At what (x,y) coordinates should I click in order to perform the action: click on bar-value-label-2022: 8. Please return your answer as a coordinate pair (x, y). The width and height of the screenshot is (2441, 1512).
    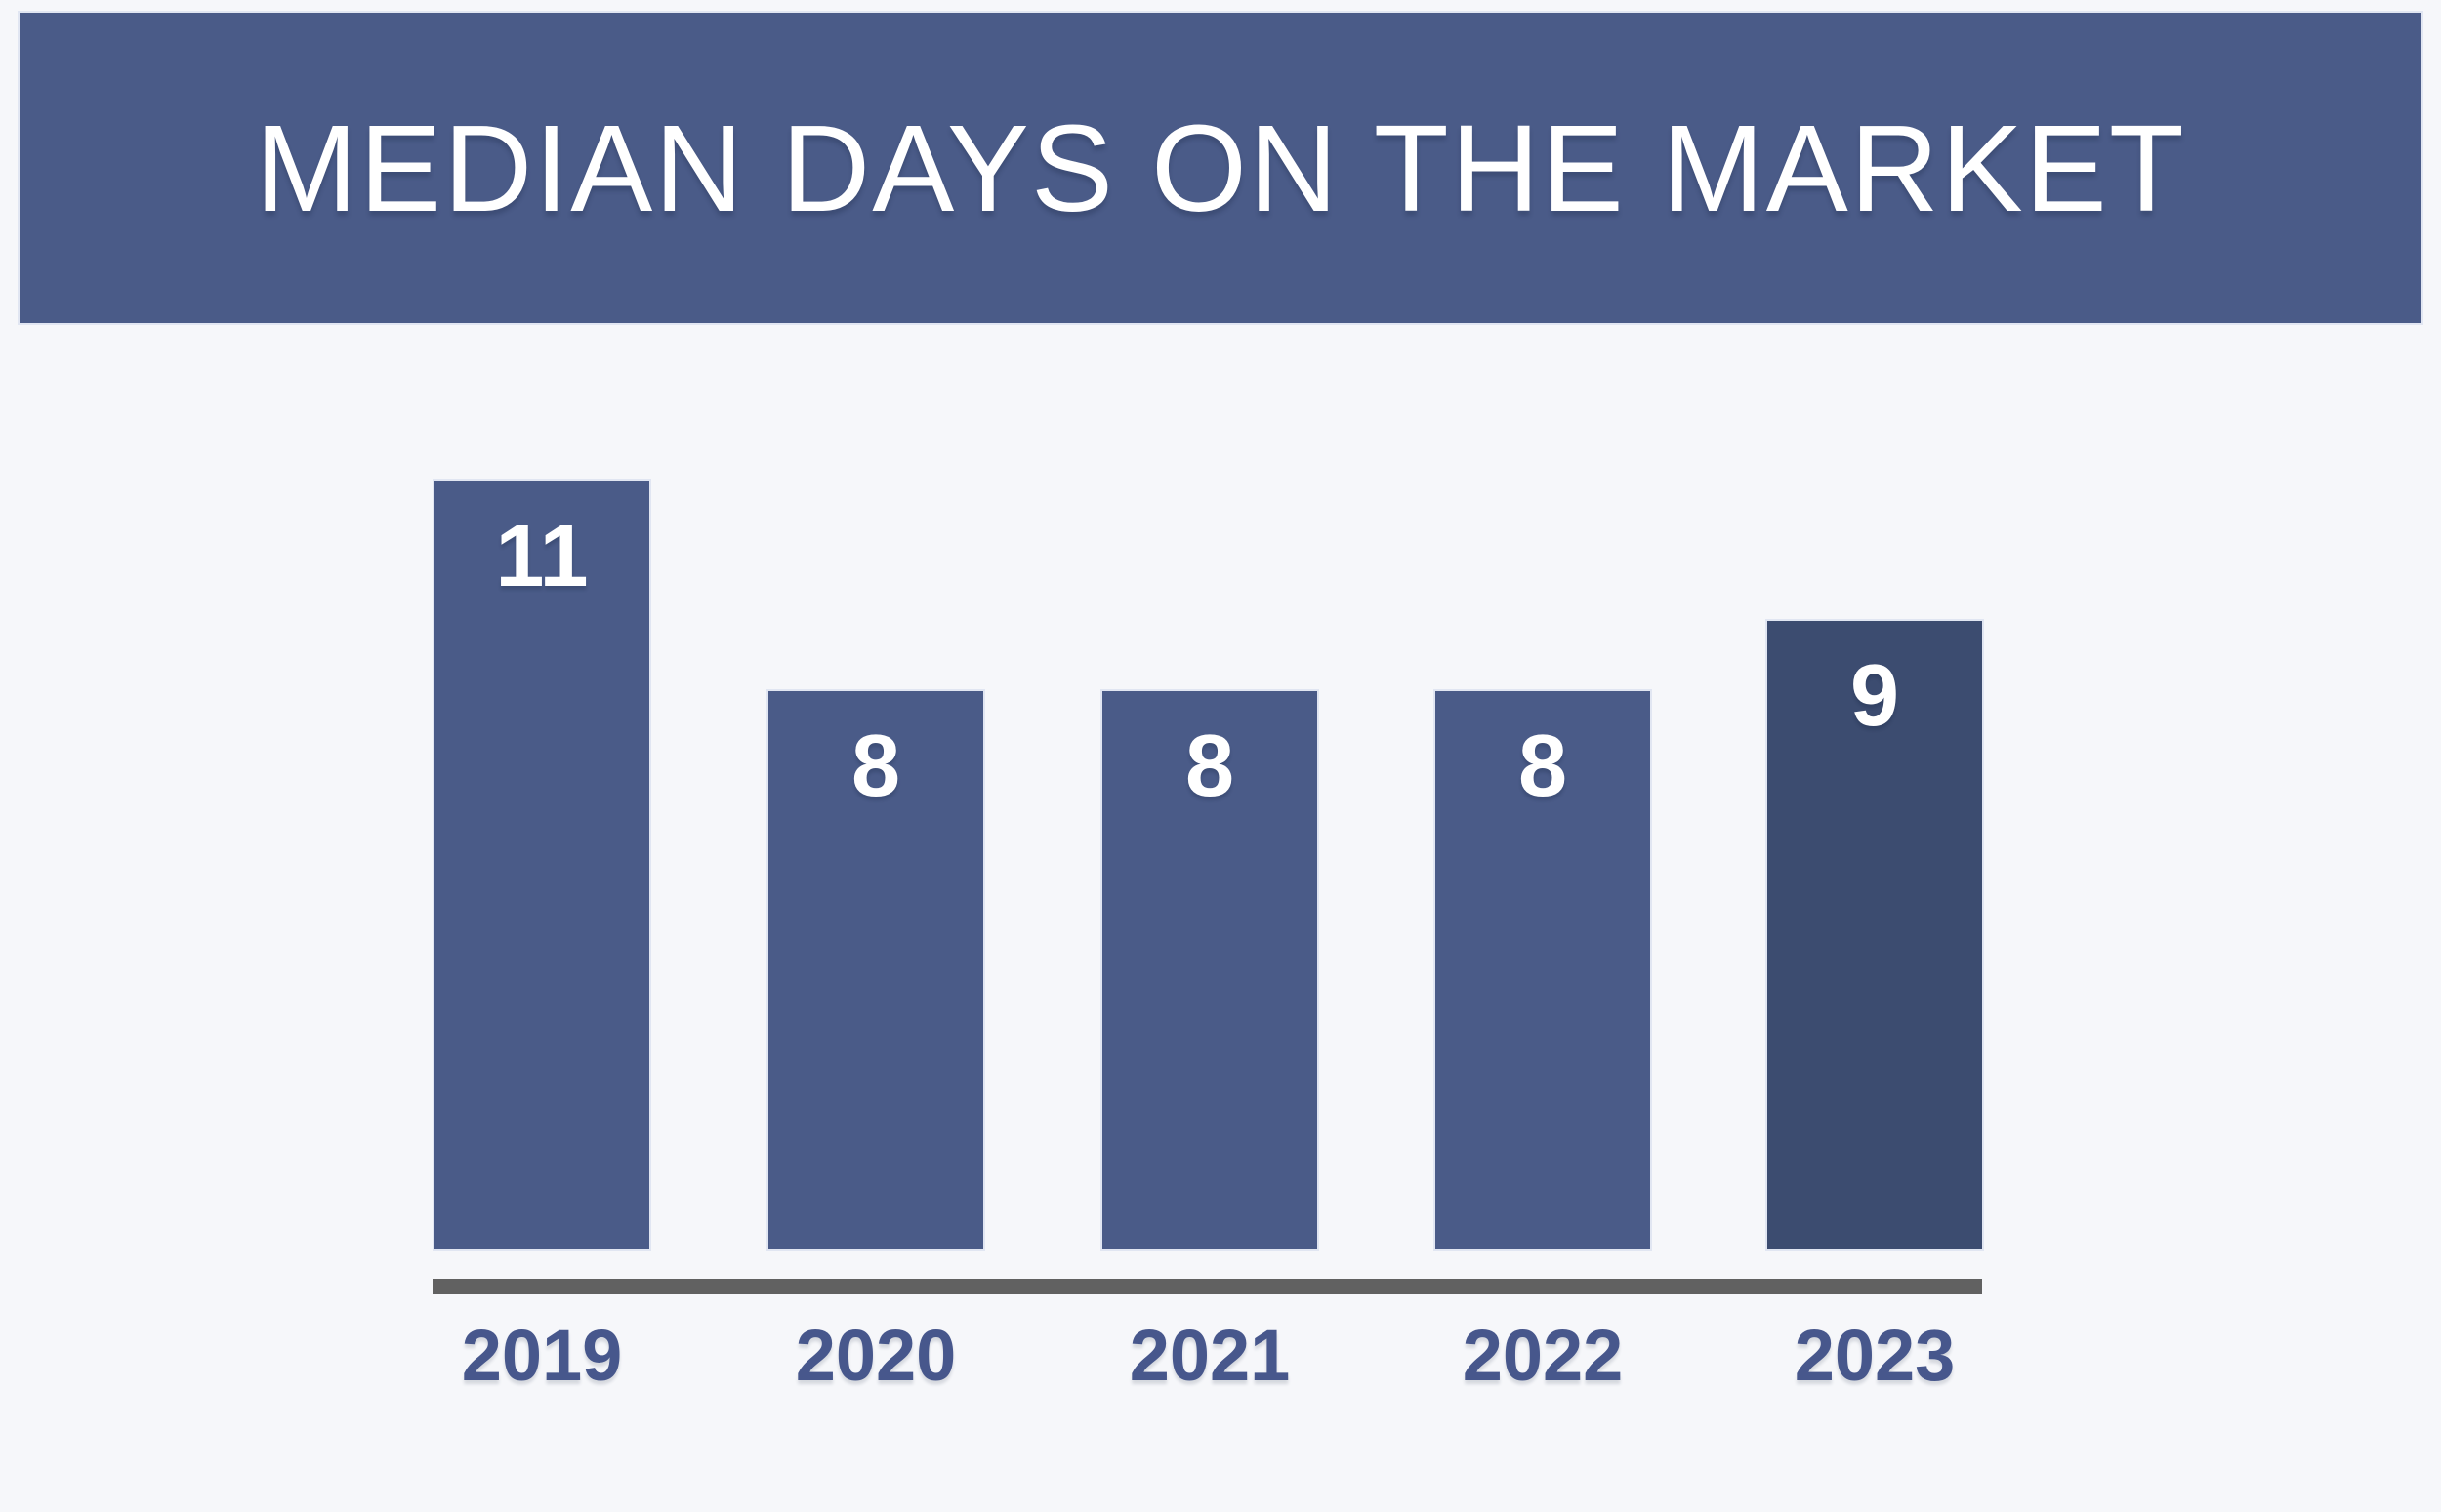
    Looking at the image, I should click on (1543, 766).